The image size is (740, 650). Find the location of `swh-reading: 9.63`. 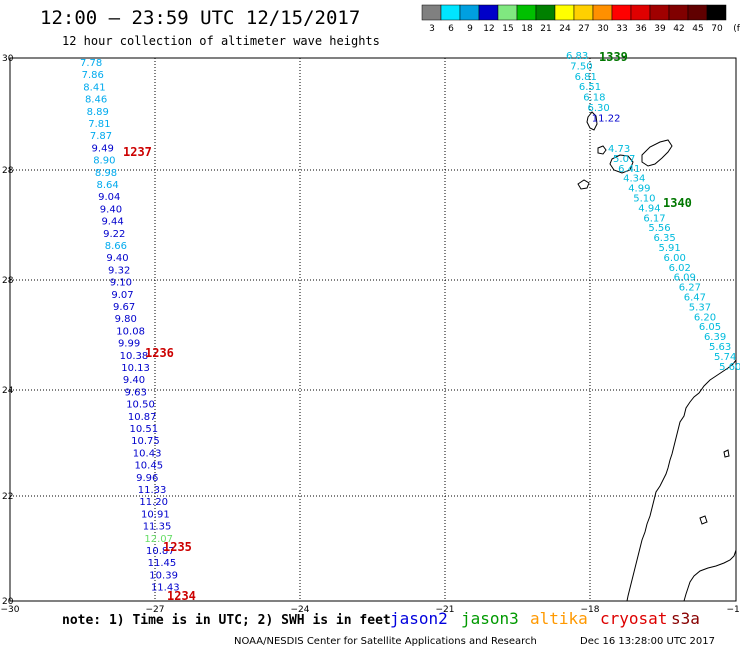

swh-reading: 9.63 is located at coordinates (136, 392).